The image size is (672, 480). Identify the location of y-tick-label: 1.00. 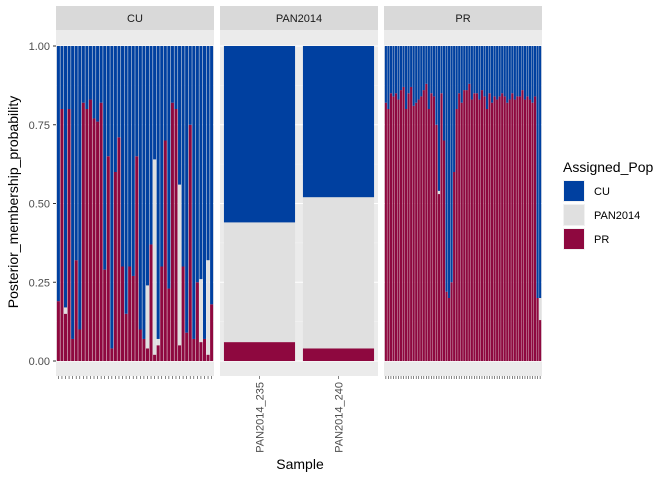
(39, 47).